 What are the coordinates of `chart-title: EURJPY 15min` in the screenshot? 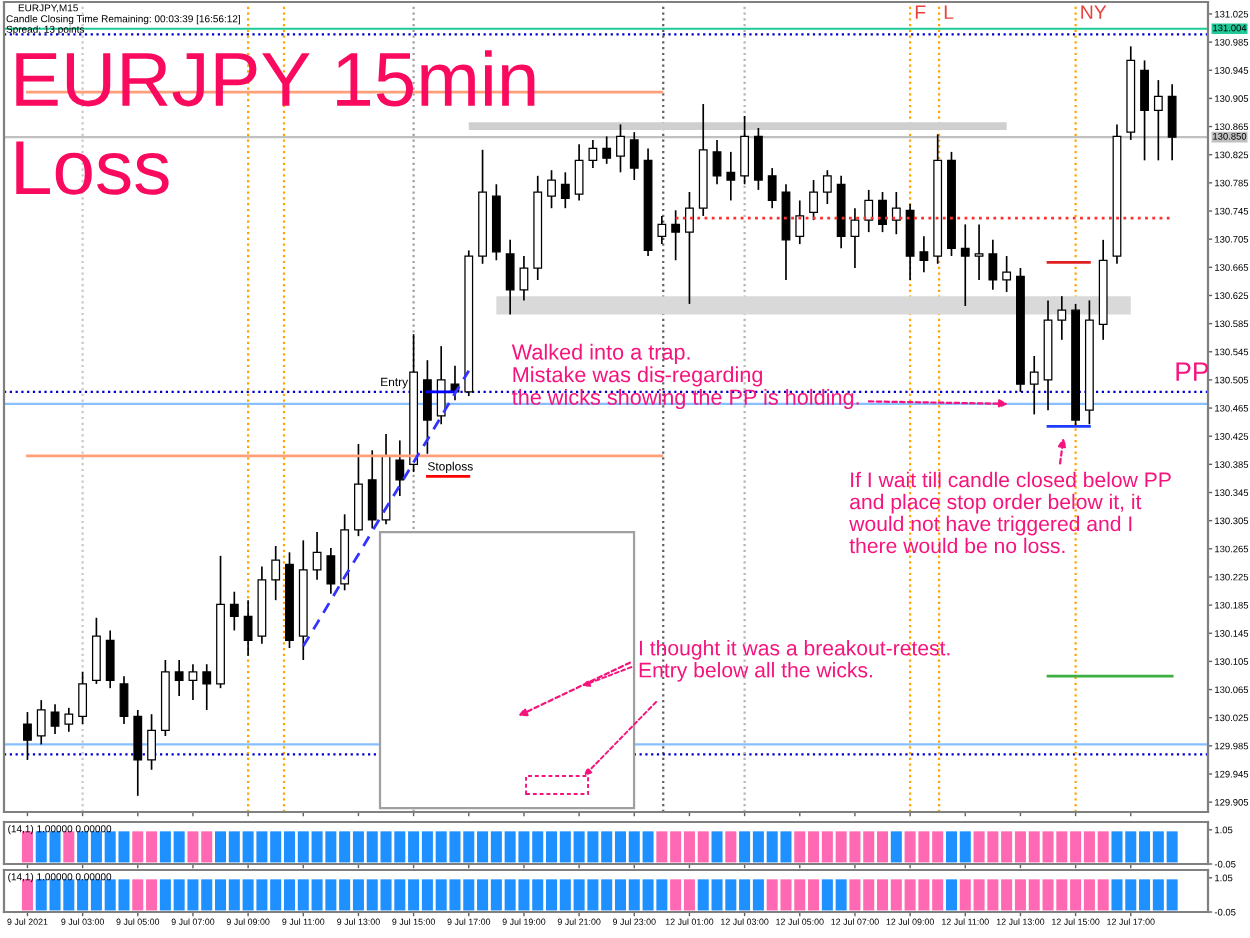 It's located at (275, 78).